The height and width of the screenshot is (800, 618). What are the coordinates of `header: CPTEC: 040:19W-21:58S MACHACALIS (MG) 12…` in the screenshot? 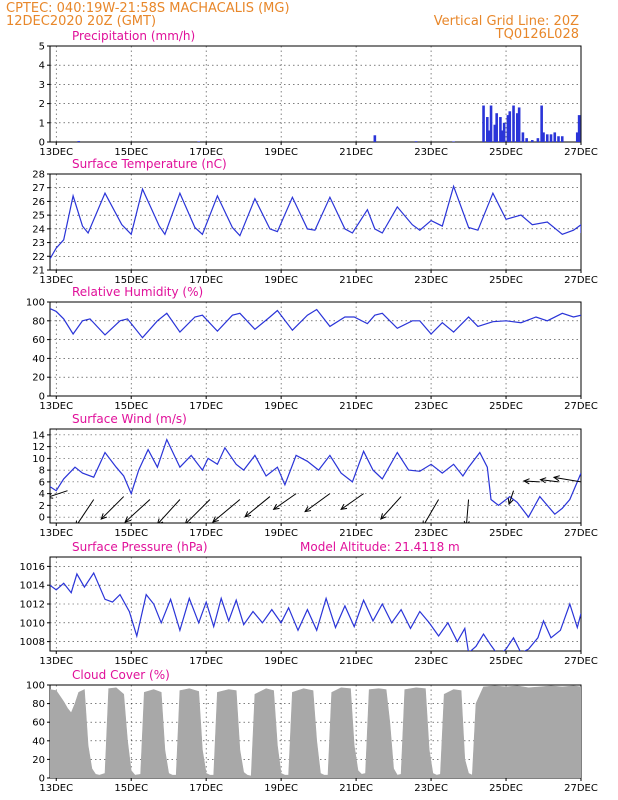 It's located at (292, 21).